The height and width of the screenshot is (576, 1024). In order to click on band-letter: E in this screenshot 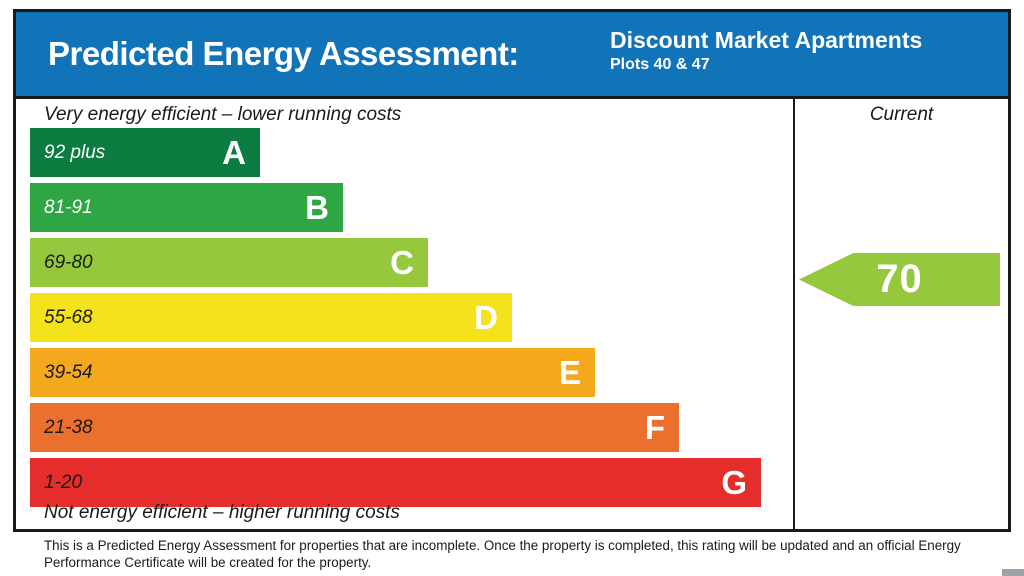, I will do `click(569, 372)`.